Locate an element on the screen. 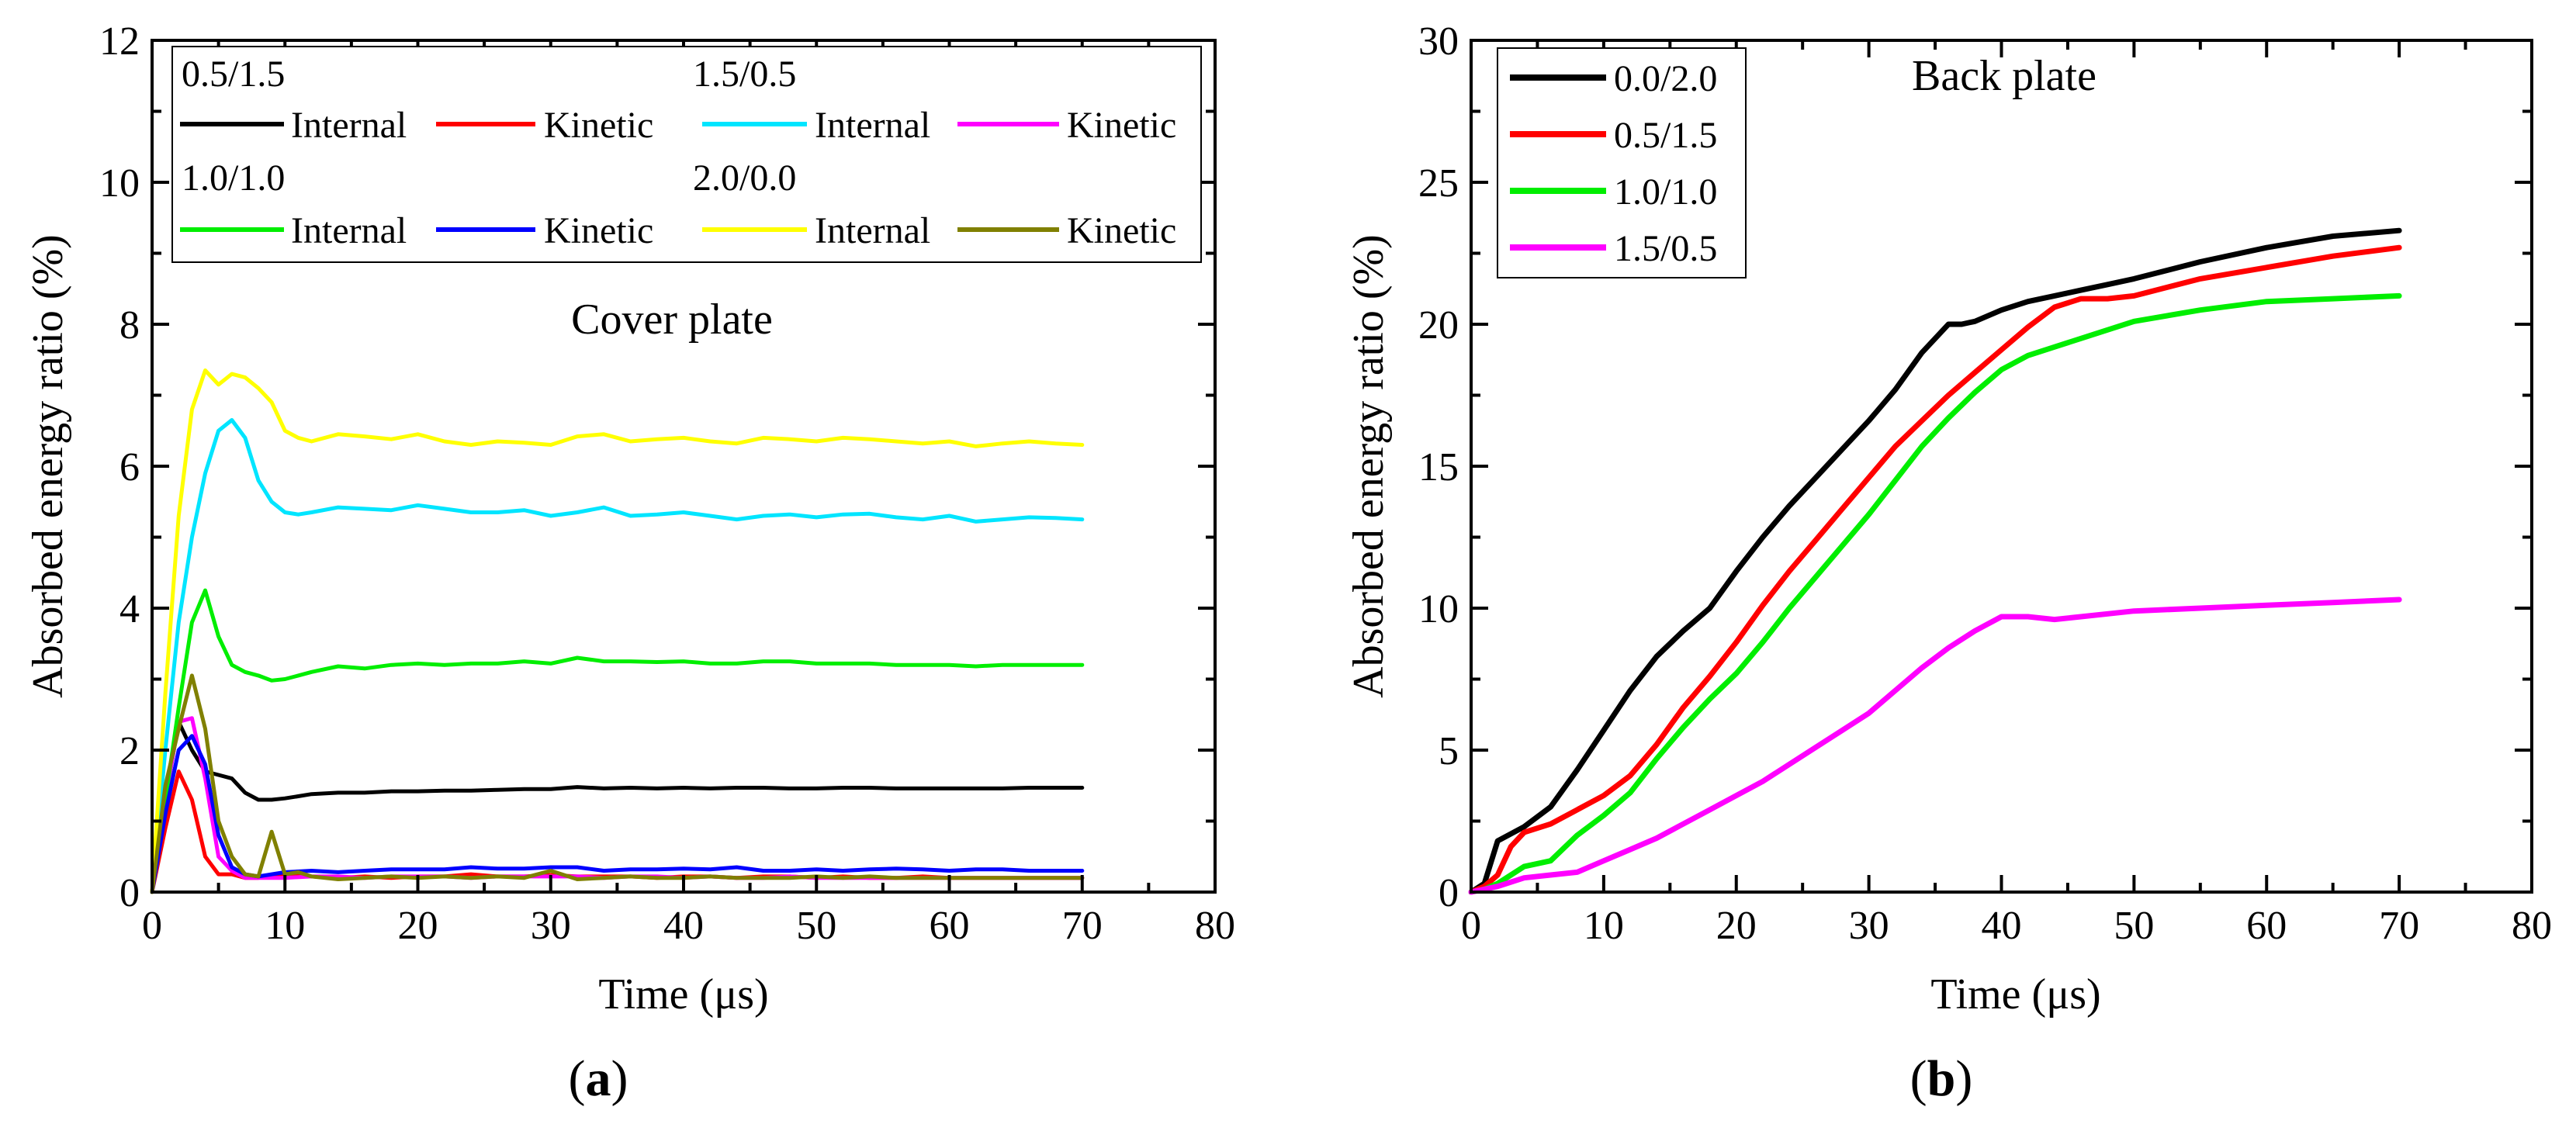 The image size is (2576, 1124). panel-a-x-axis-label: Time (μs) is located at coordinates (683, 994).